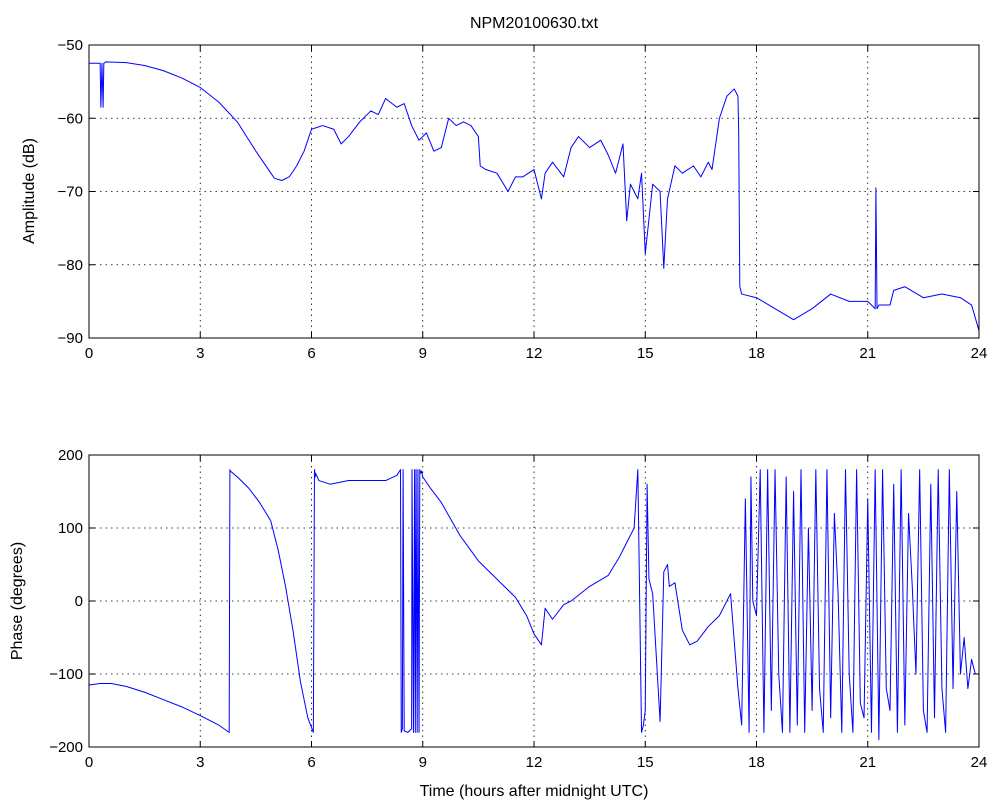 This screenshot has width=998, height=806. Describe the element at coordinates (979, 762) in the screenshot. I see `phase-xtick-label-8: 24` at that location.